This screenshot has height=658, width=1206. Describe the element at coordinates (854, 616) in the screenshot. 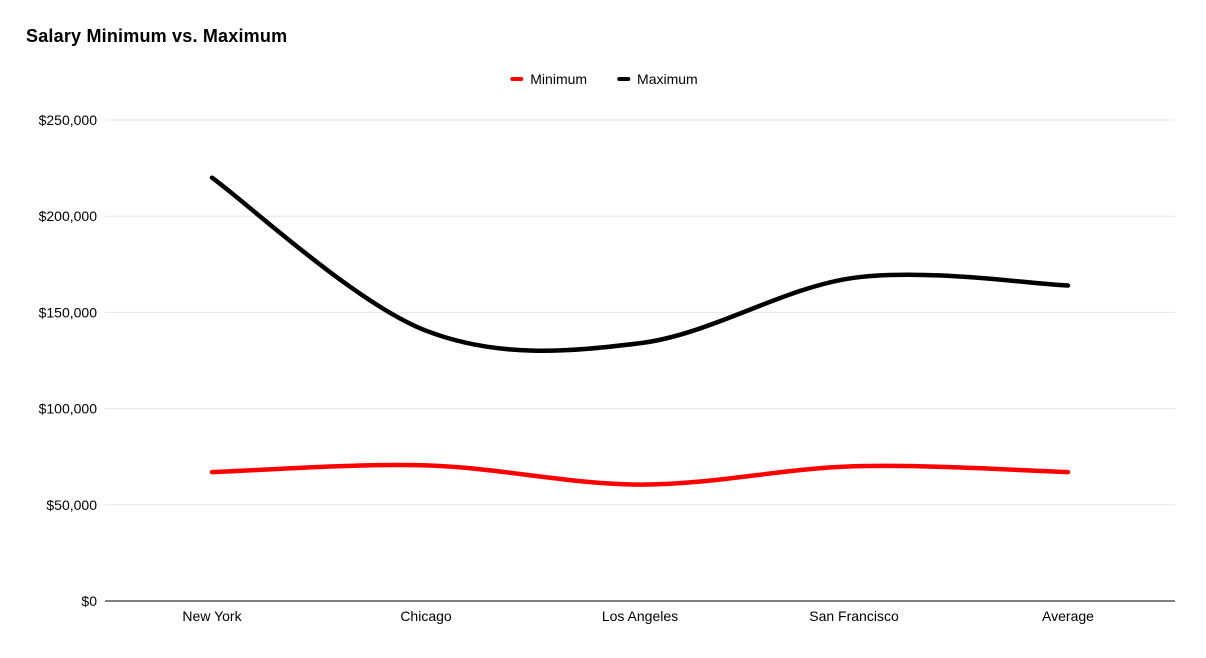

I see `x-tick-label: San Francisco` at that location.